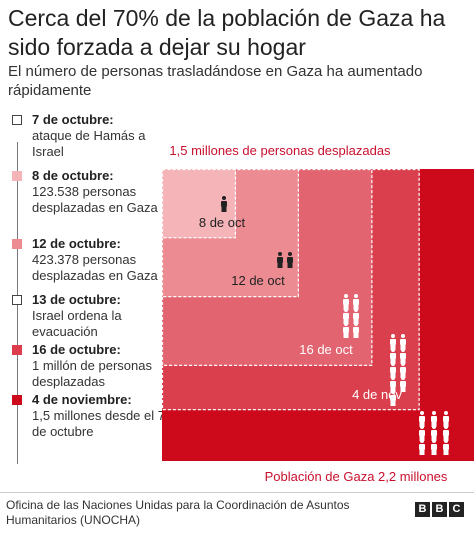 The height and width of the screenshot is (533, 474). What do you see at coordinates (73, 175) in the screenshot?
I see `timeline-date: 8 de octubre:` at bounding box center [73, 175].